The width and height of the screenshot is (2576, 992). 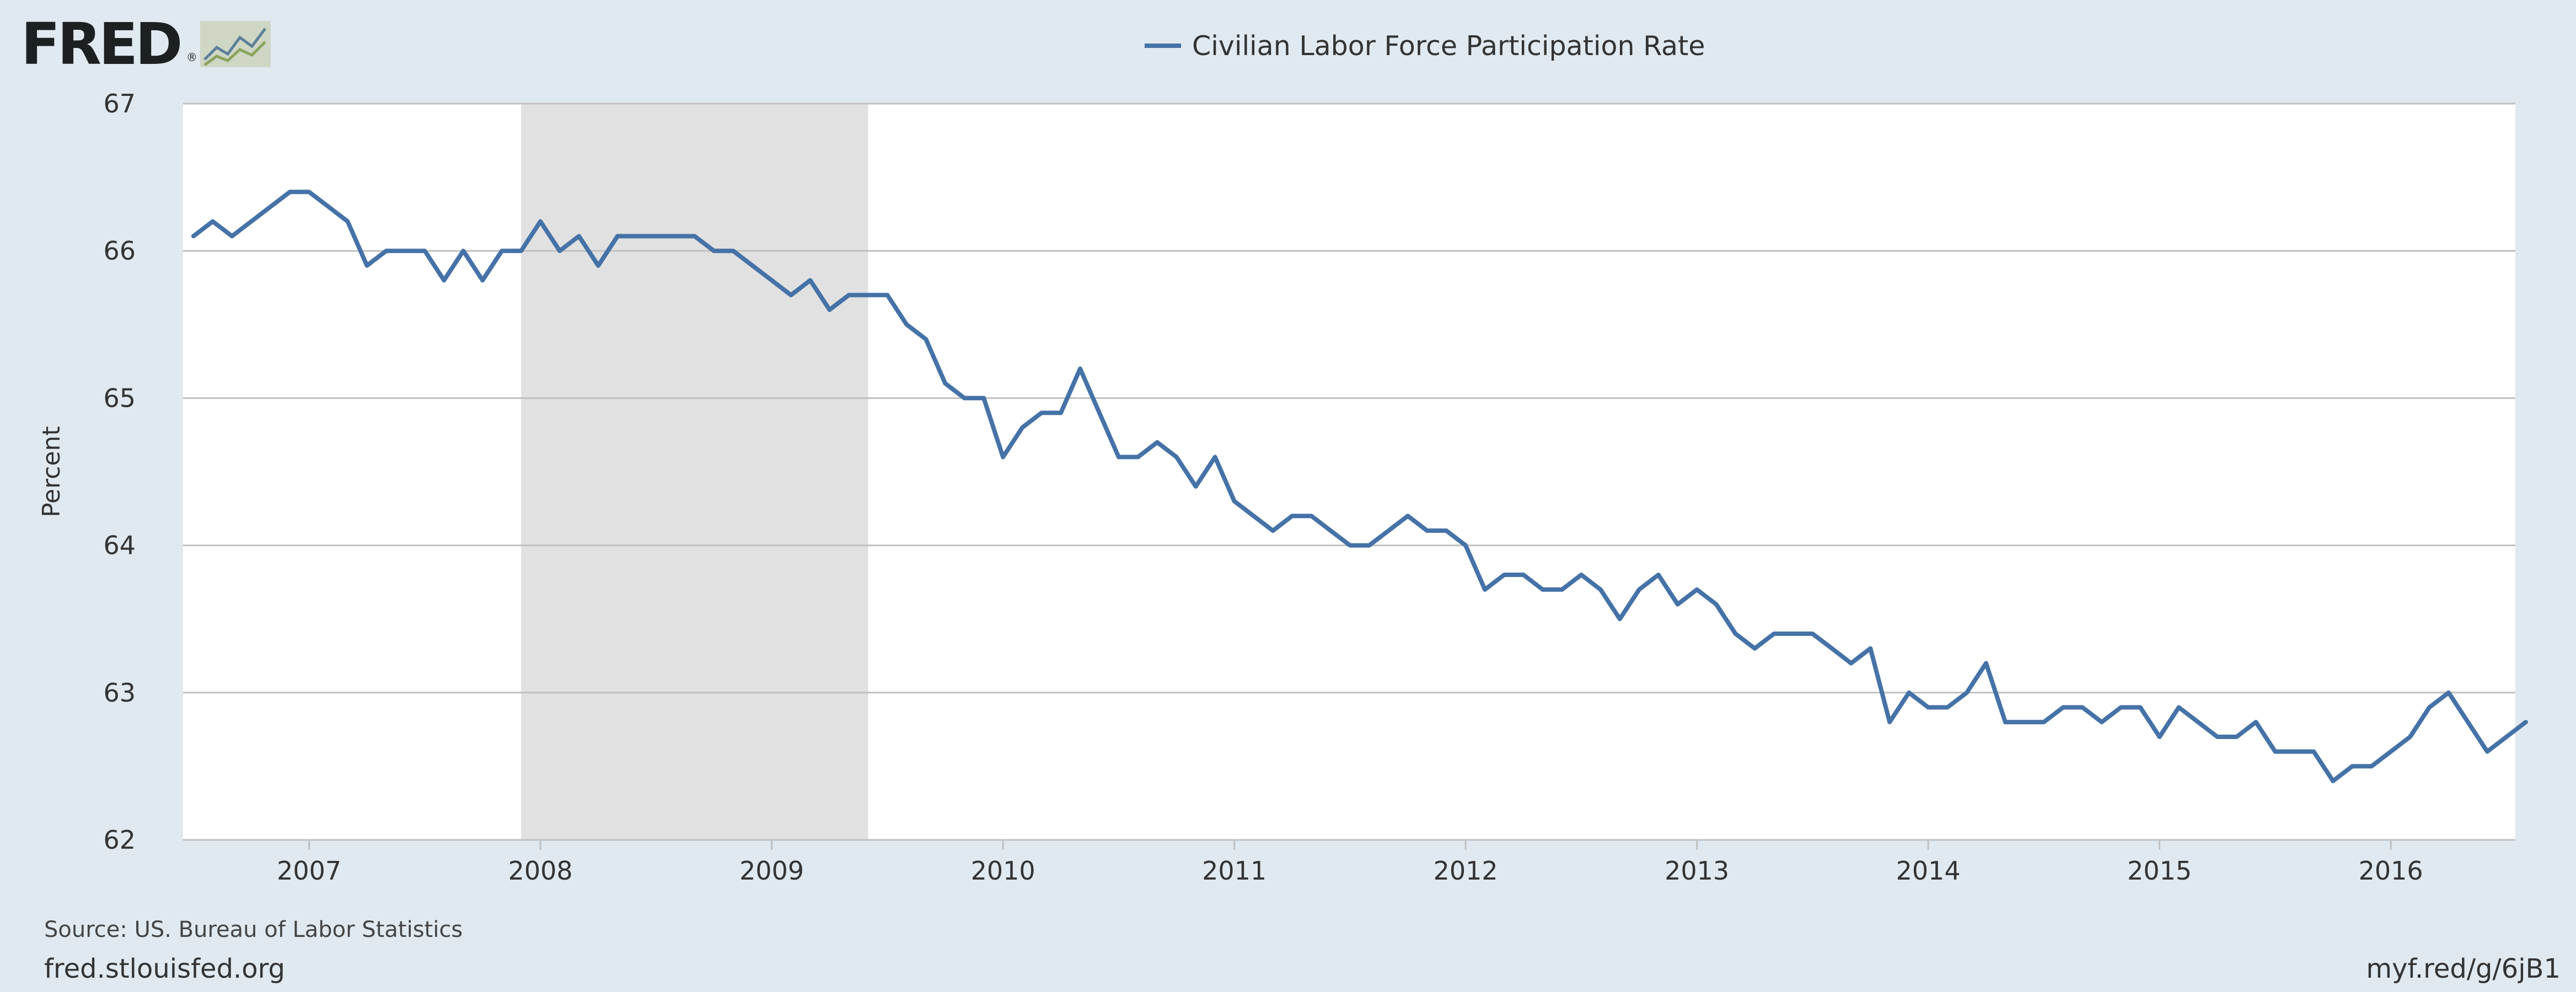 I want to click on x-tick-label: 2007, so click(x=309, y=871).